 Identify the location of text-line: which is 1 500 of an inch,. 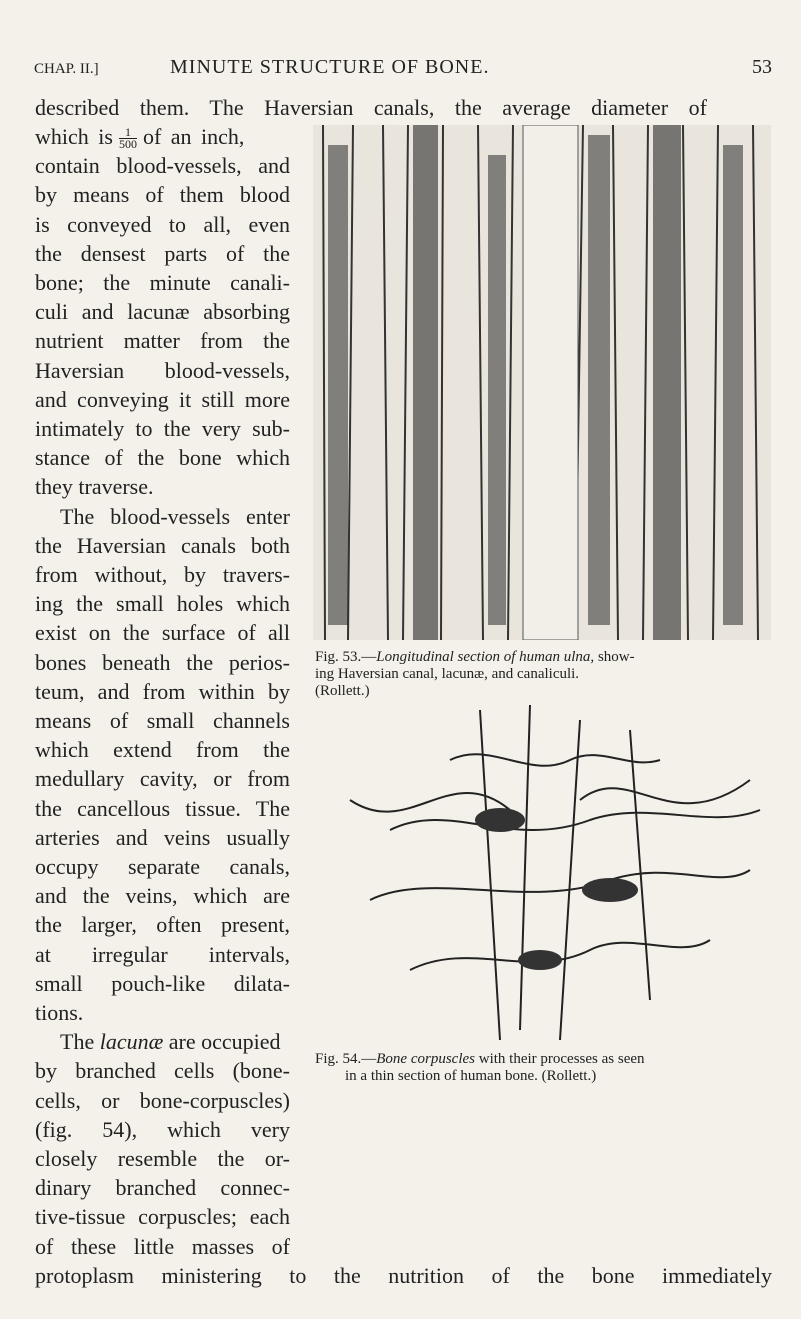
(162, 137).